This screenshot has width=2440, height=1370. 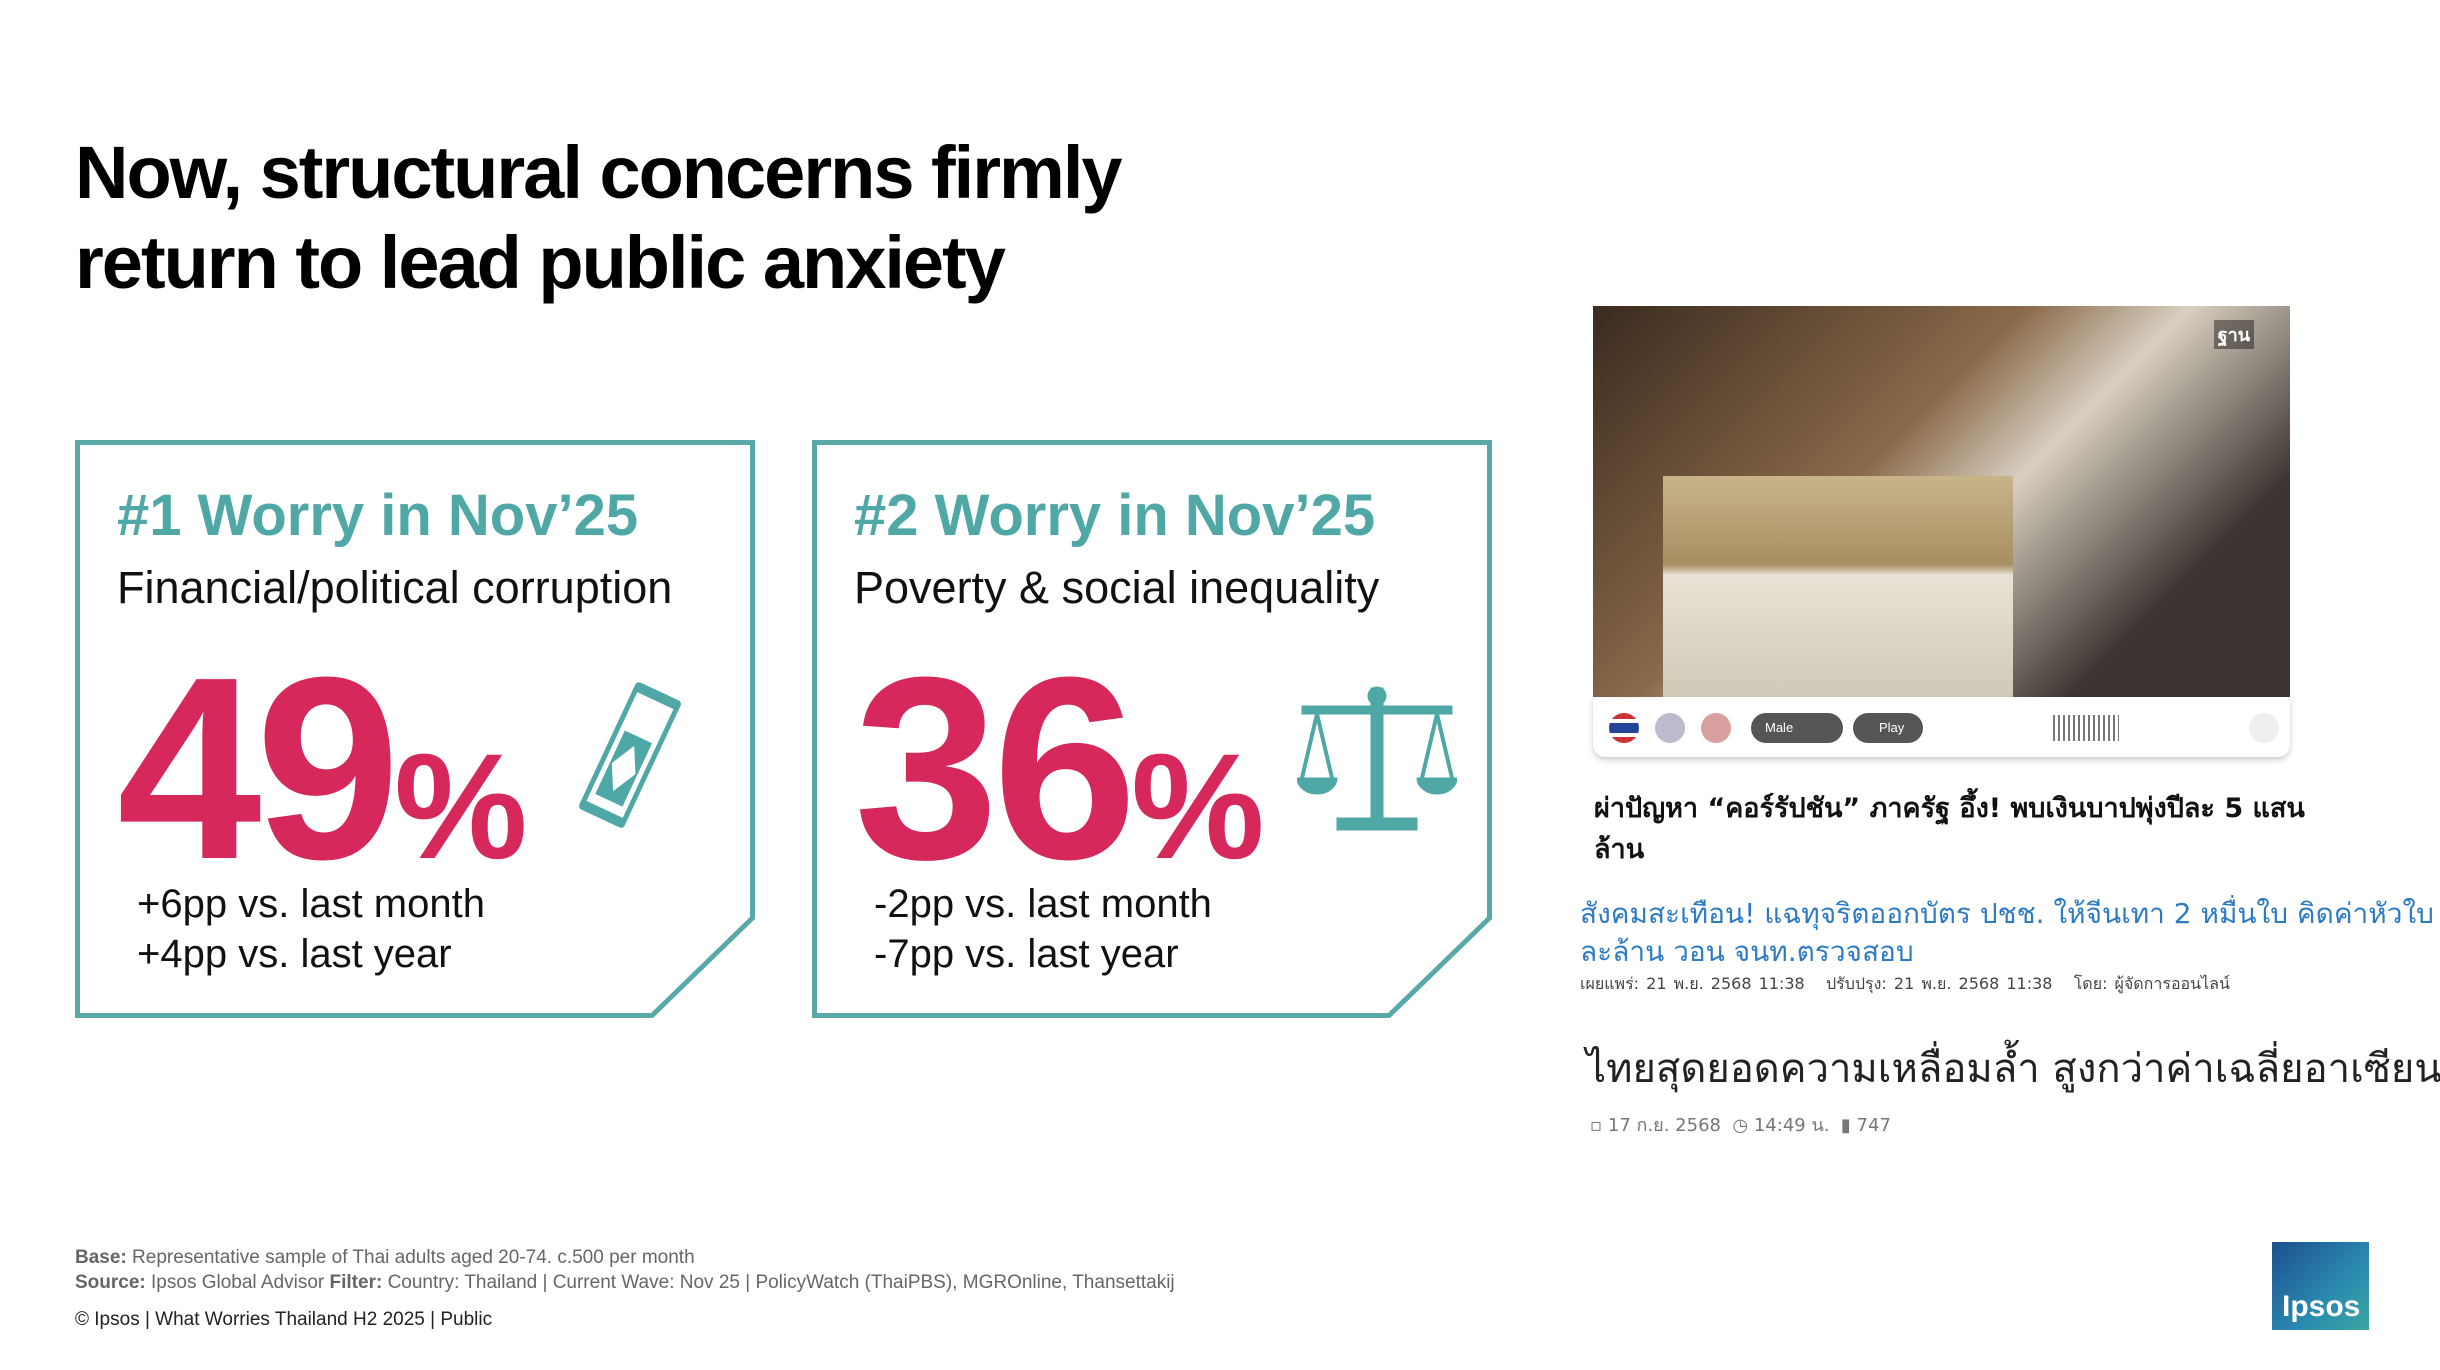 What do you see at coordinates (1740, 1125) in the screenshot?
I see `meta: ▫ 17 ก.ย. 2568 ◷ 14:49 น. ▮ 747` at bounding box center [1740, 1125].